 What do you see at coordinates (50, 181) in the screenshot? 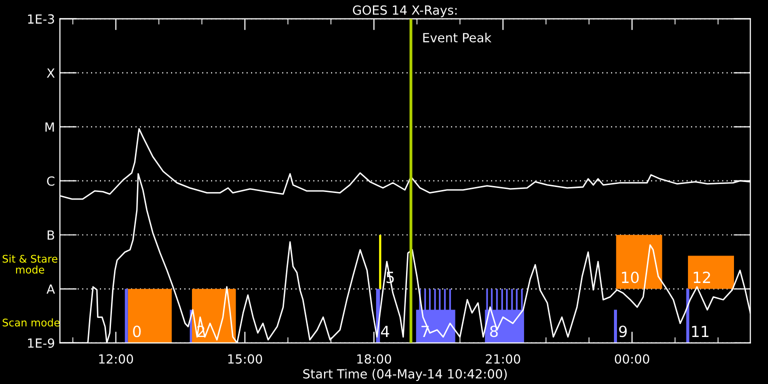
I see `y-tick-label: C` at bounding box center [50, 181].